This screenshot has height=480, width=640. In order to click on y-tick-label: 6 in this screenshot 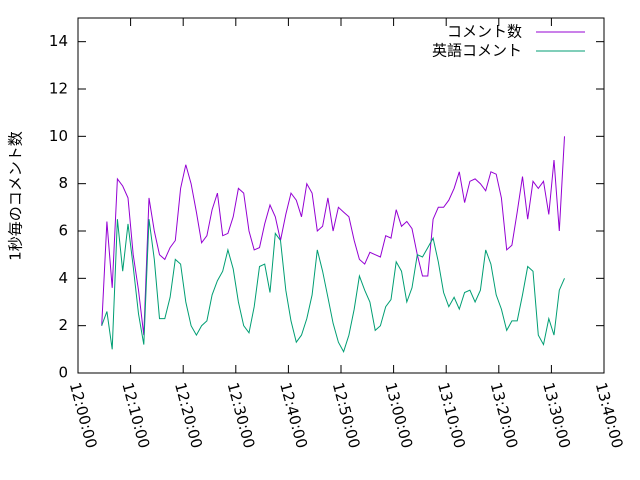, I will do `click(63, 231)`.